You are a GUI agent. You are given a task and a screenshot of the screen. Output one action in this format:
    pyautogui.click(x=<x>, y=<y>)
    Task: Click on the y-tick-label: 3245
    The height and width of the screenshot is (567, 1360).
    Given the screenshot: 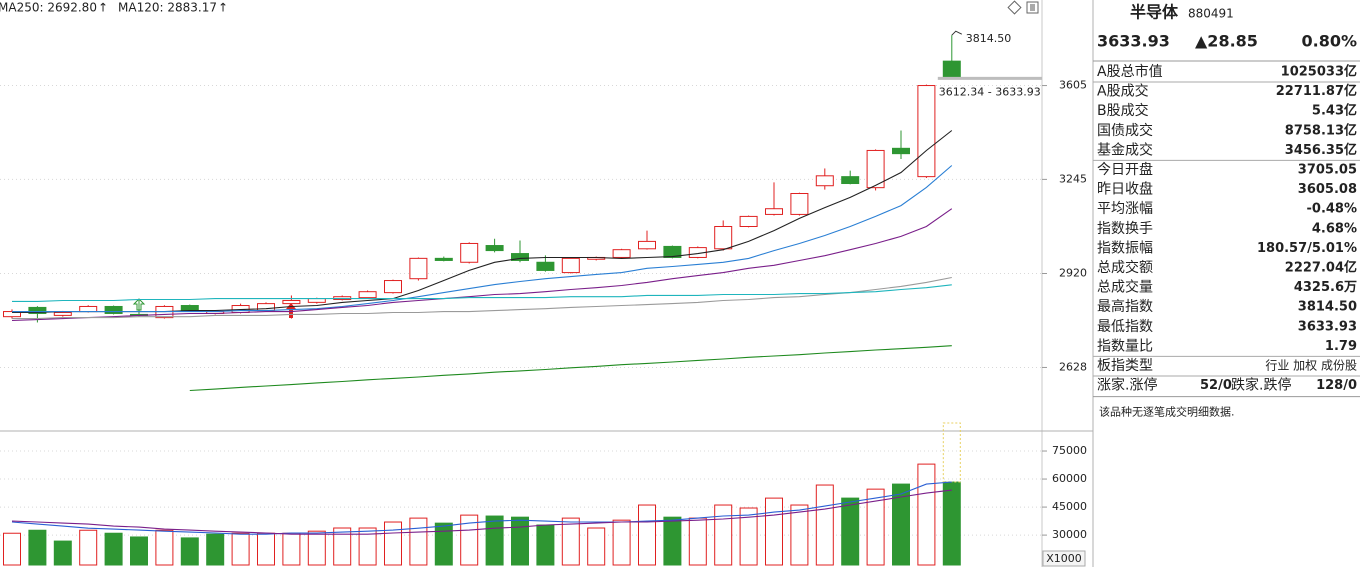 What is the action you would take?
    pyautogui.click(x=1073, y=178)
    